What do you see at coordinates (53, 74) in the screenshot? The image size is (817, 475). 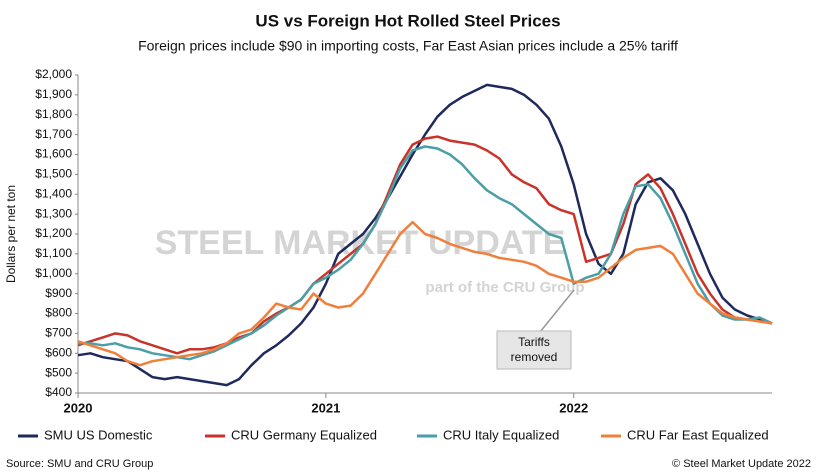 I see `y-tick-label: $2,000` at bounding box center [53, 74].